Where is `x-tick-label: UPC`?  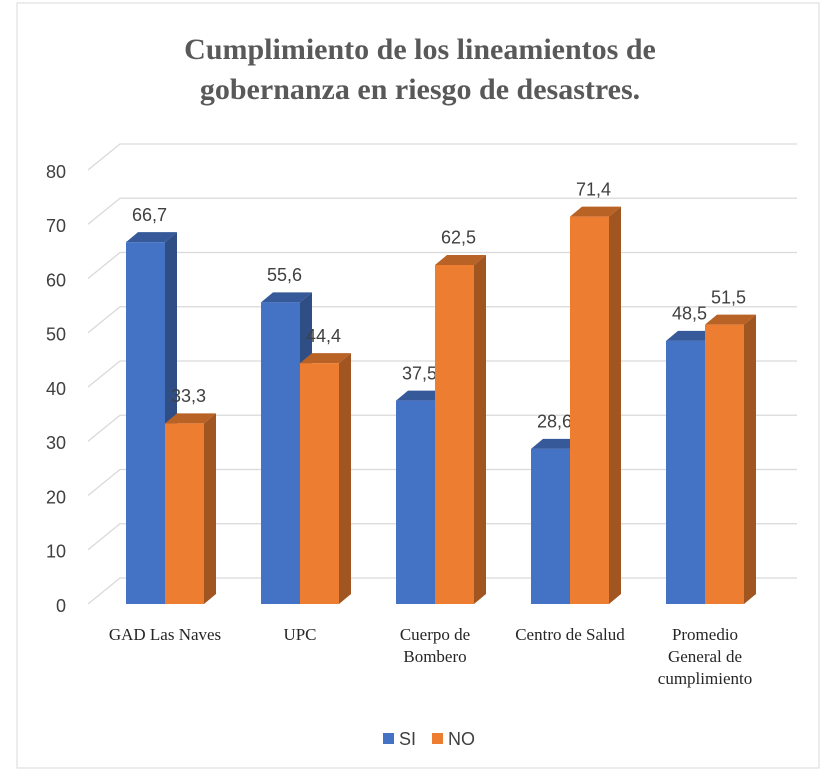 x-tick-label: UPC is located at coordinates (300, 634).